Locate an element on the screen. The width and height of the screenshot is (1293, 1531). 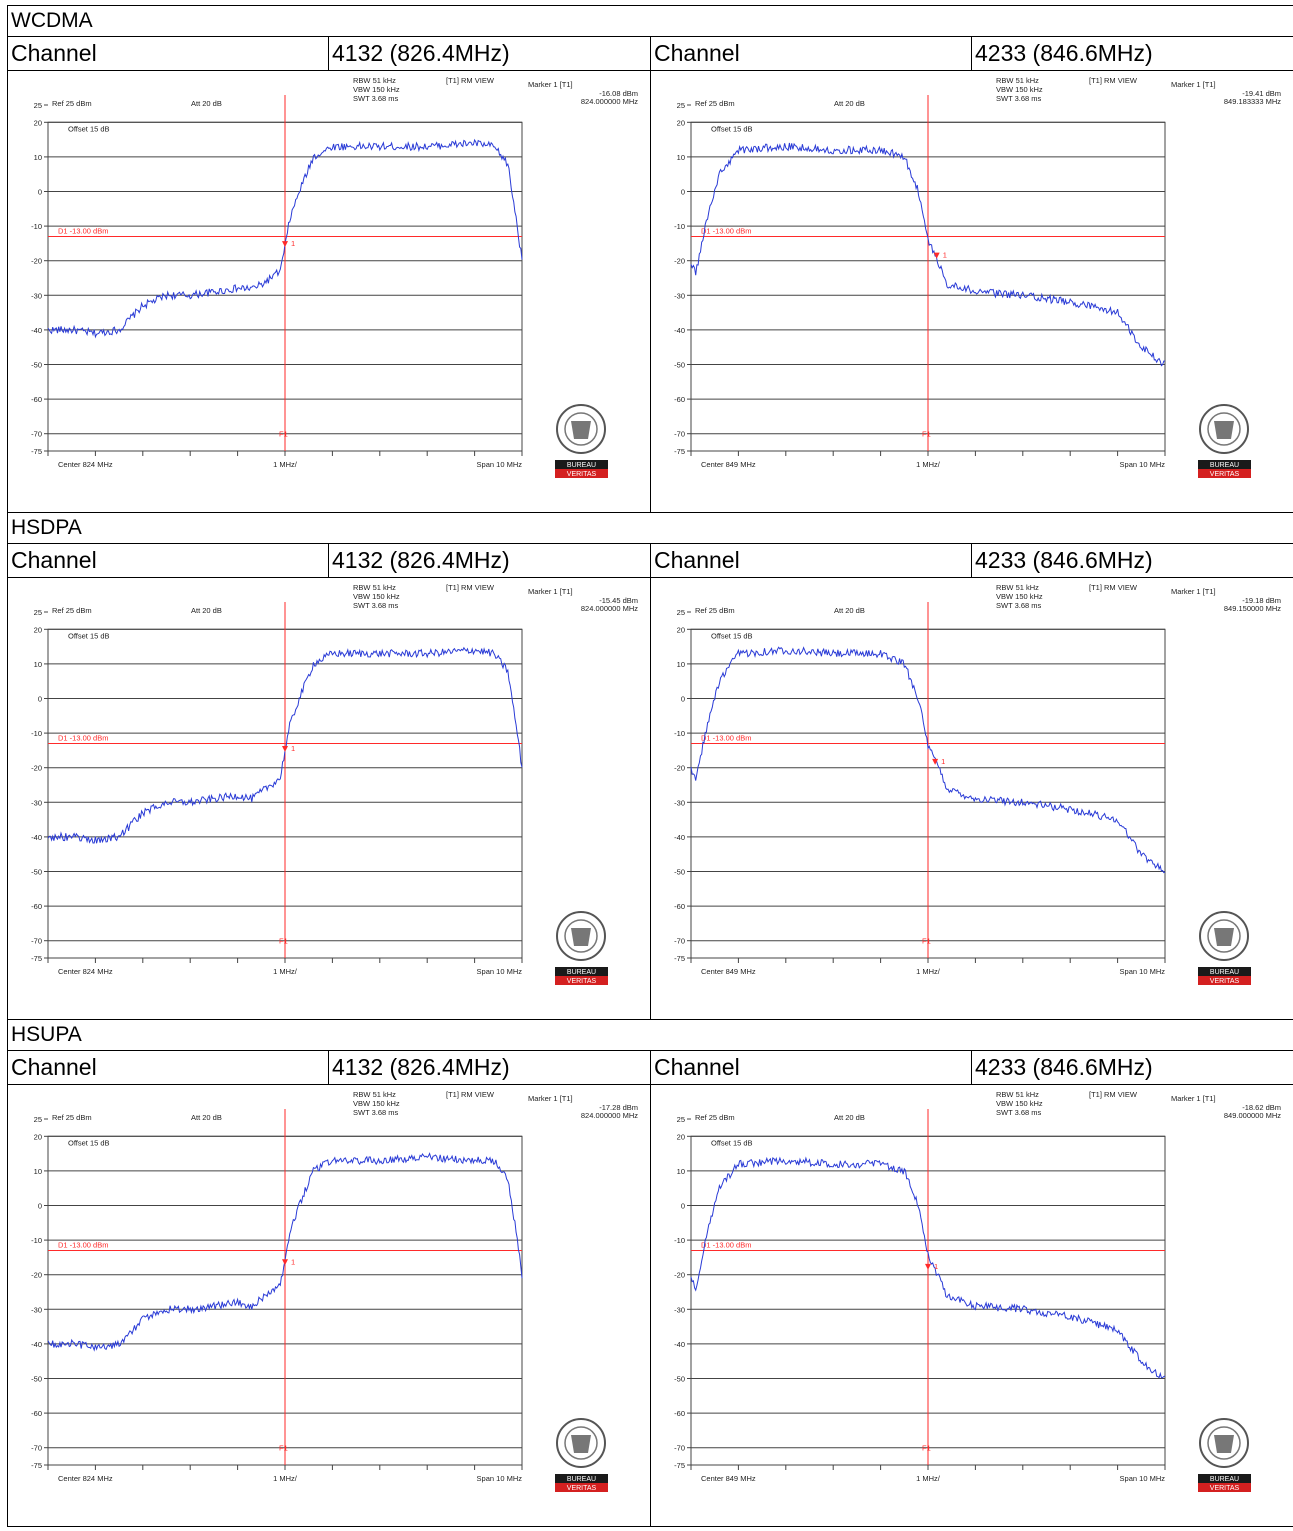
y-tick-label: -75 is located at coordinates (679, 1465).